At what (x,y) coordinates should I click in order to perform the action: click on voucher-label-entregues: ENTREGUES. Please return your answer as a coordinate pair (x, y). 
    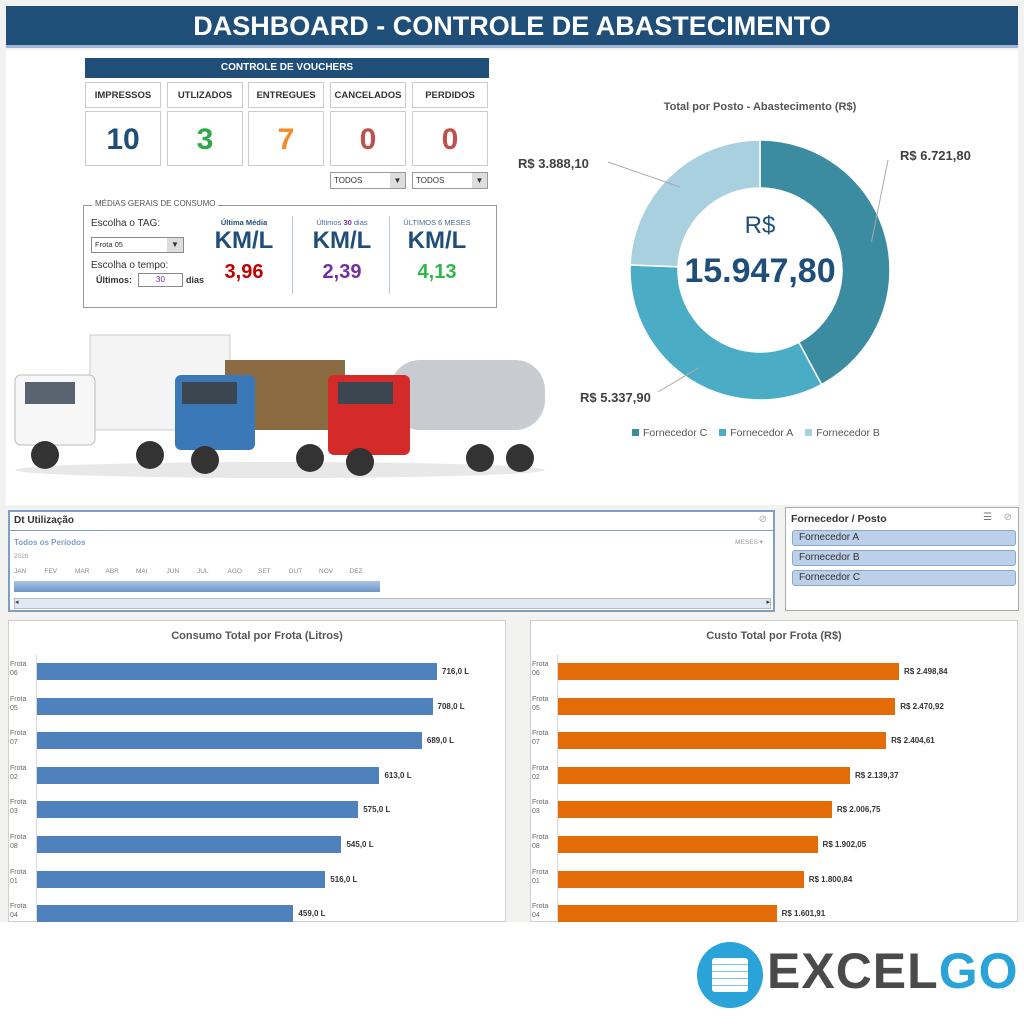
    Looking at the image, I should click on (286, 95).